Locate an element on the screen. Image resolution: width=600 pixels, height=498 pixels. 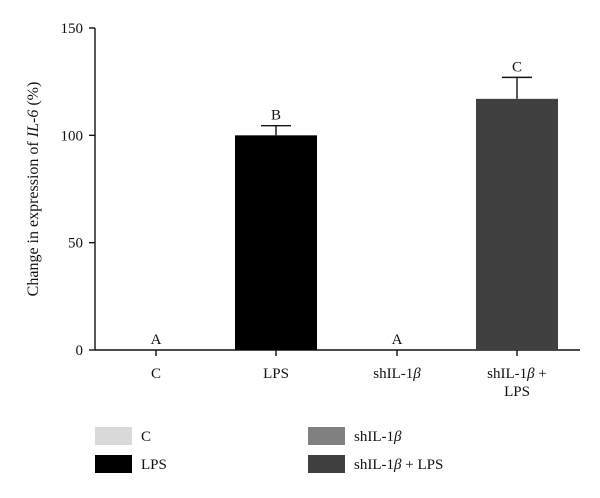
y-tick-label: 50 is located at coordinates (75, 244).